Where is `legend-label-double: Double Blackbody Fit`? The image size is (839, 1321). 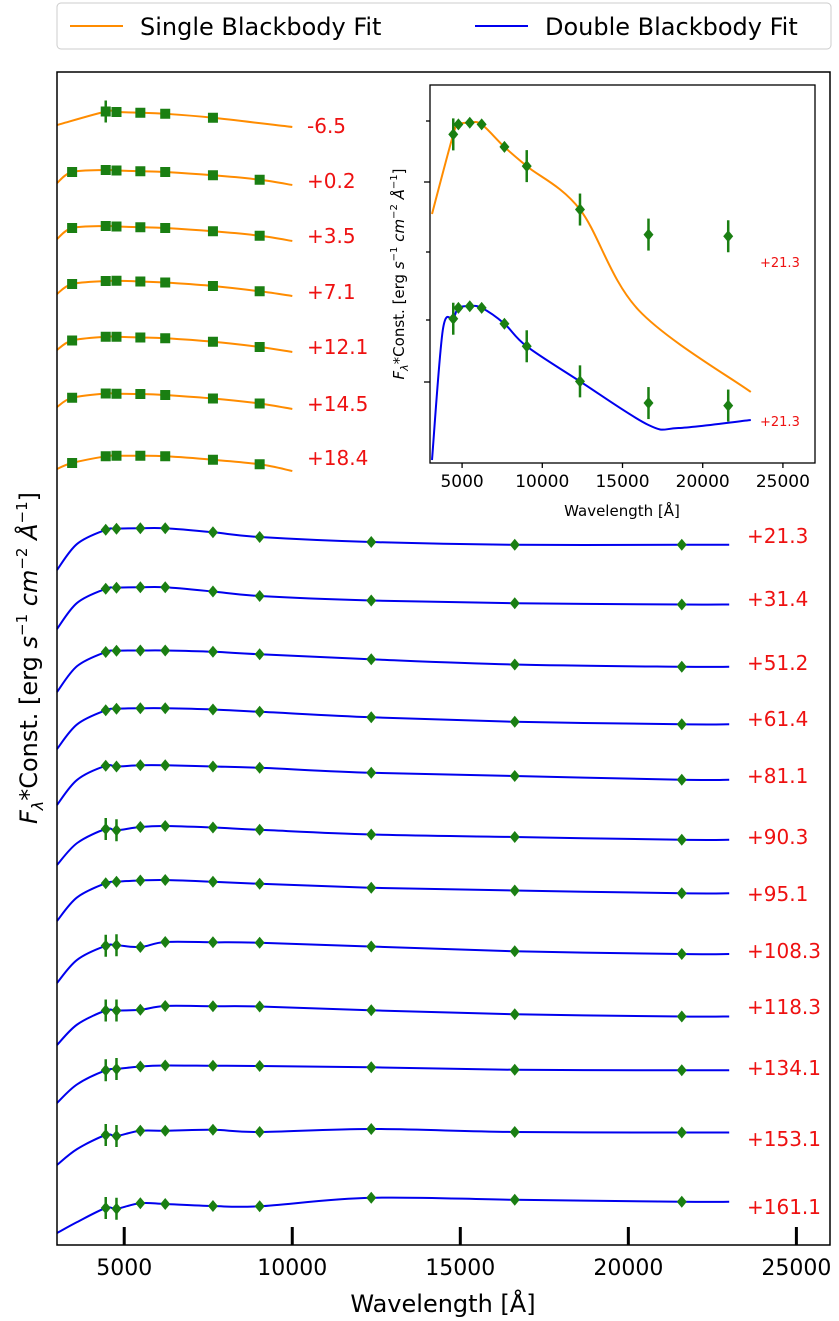
legend-label-double: Double Blackbody Fit is located at coordinates (671, 27).